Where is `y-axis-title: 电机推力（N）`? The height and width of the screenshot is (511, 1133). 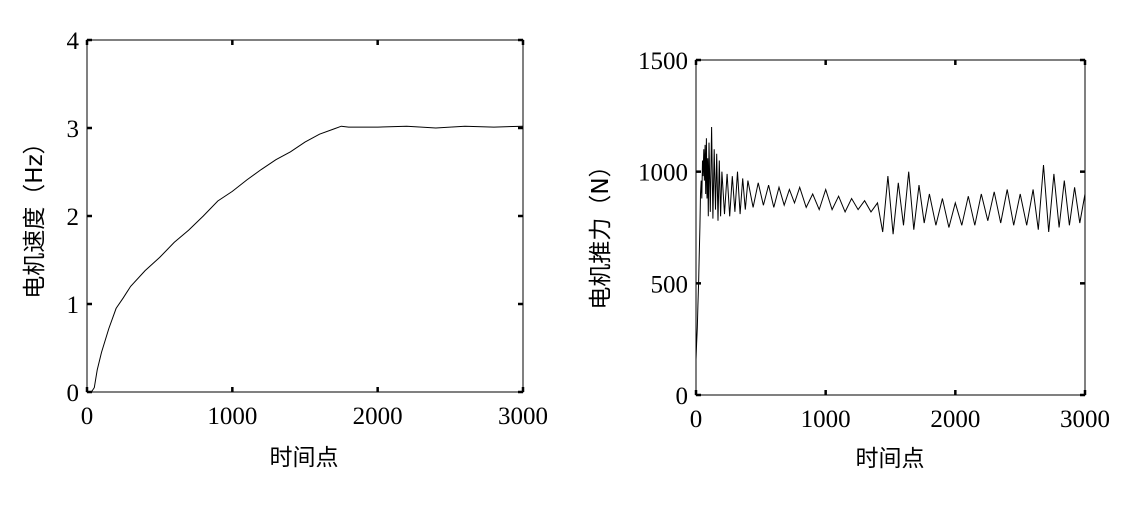
y-axis-title: 电机推力（N） is located at coordinates (601, 231).